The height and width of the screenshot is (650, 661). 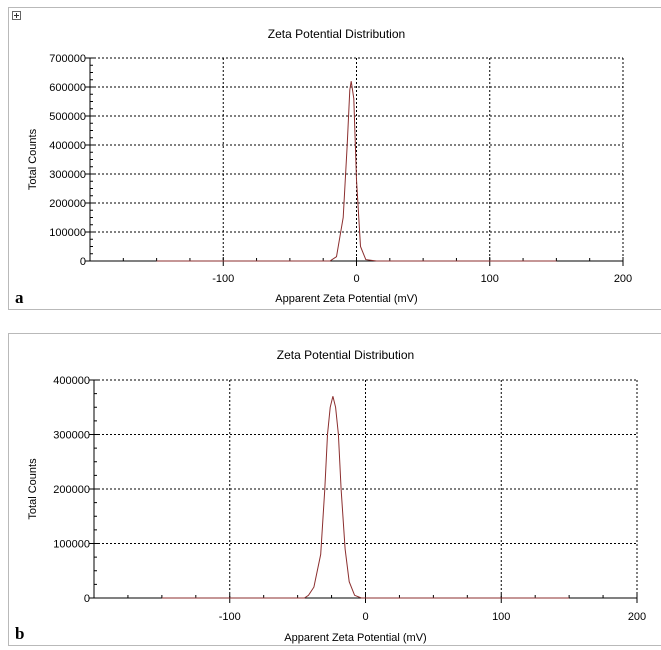 I want to click on y-tick-label-5: 500000, so click(x=67, y=117).